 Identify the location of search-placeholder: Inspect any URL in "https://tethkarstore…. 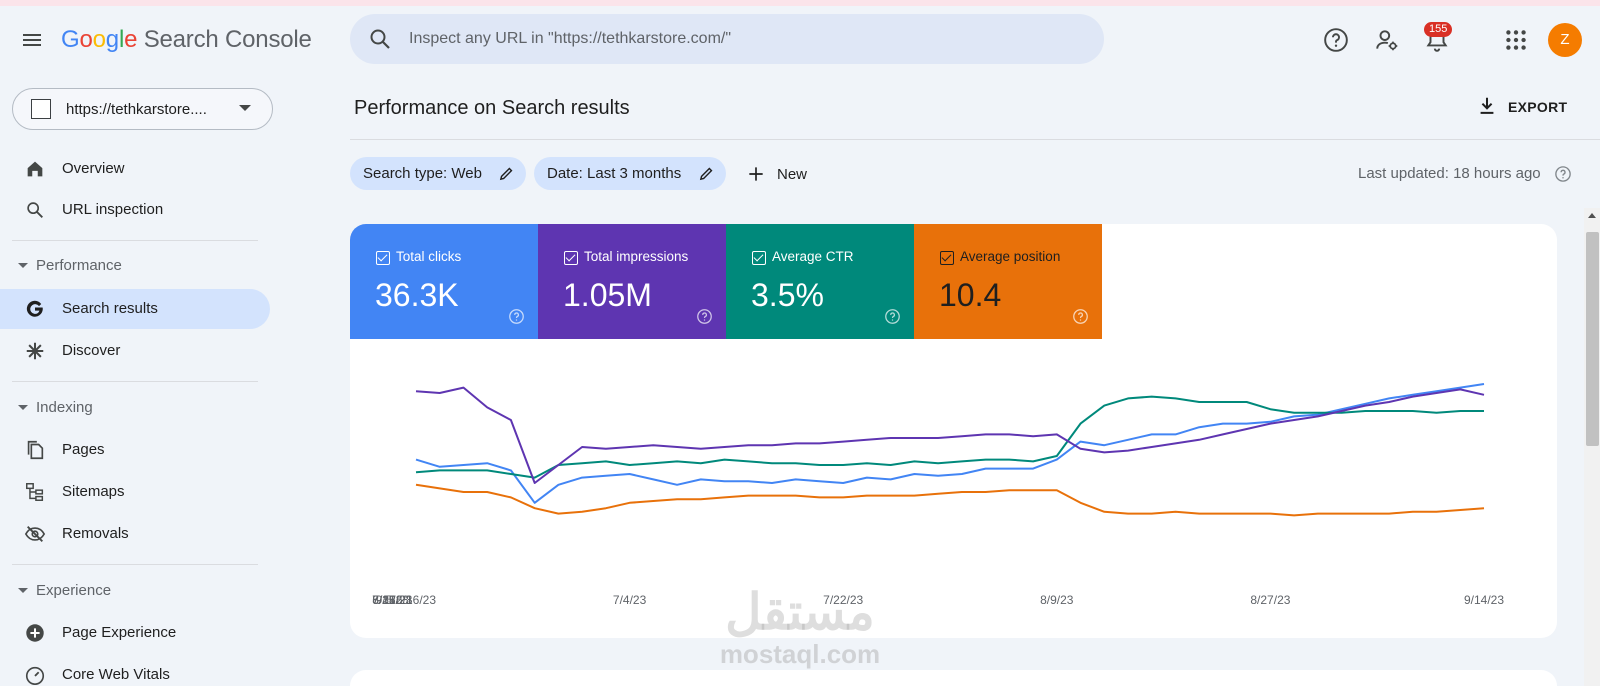
(570, 38).